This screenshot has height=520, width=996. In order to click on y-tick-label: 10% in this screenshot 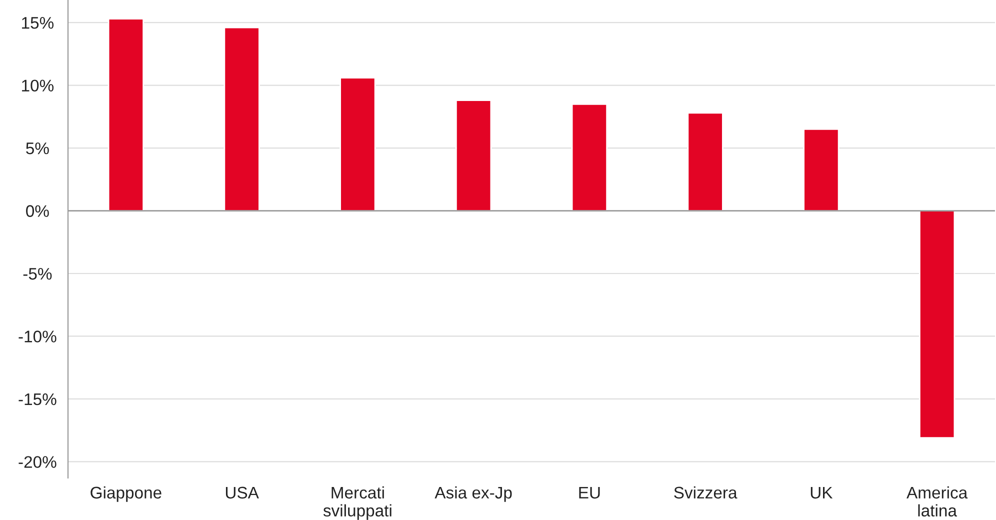, I will do `click(38, 86)`.